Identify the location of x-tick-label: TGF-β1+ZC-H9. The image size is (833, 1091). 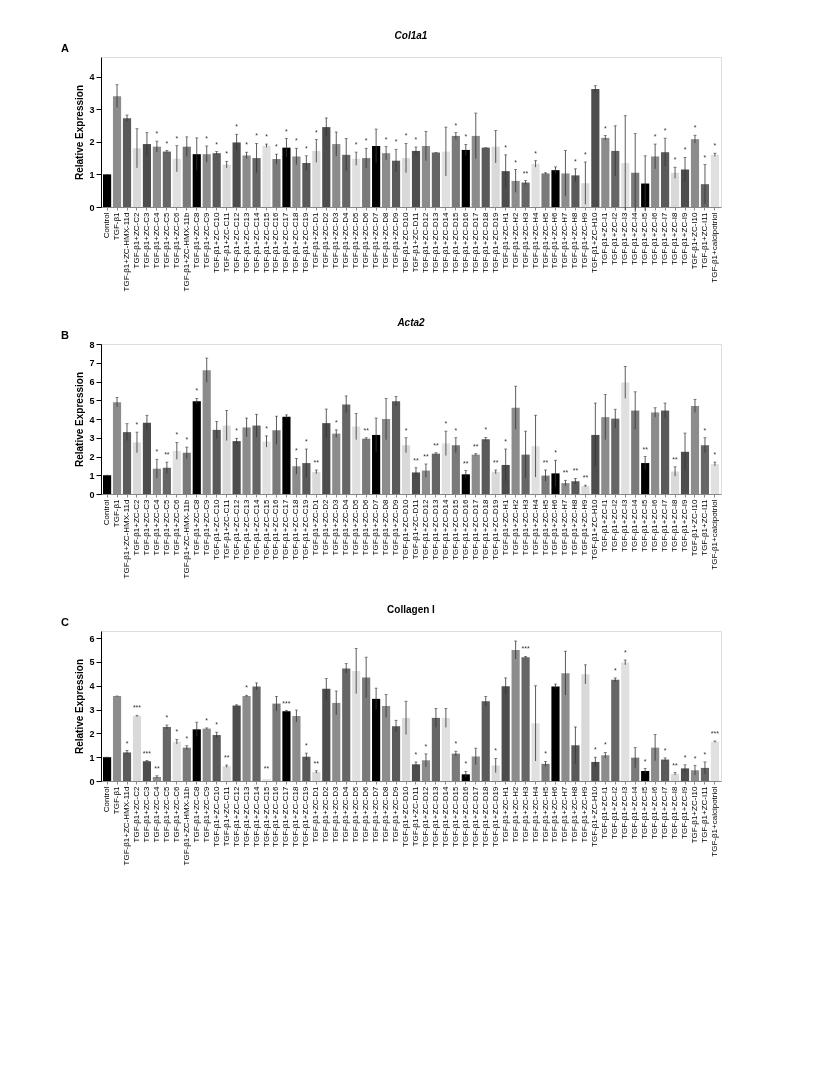
(585, 527).